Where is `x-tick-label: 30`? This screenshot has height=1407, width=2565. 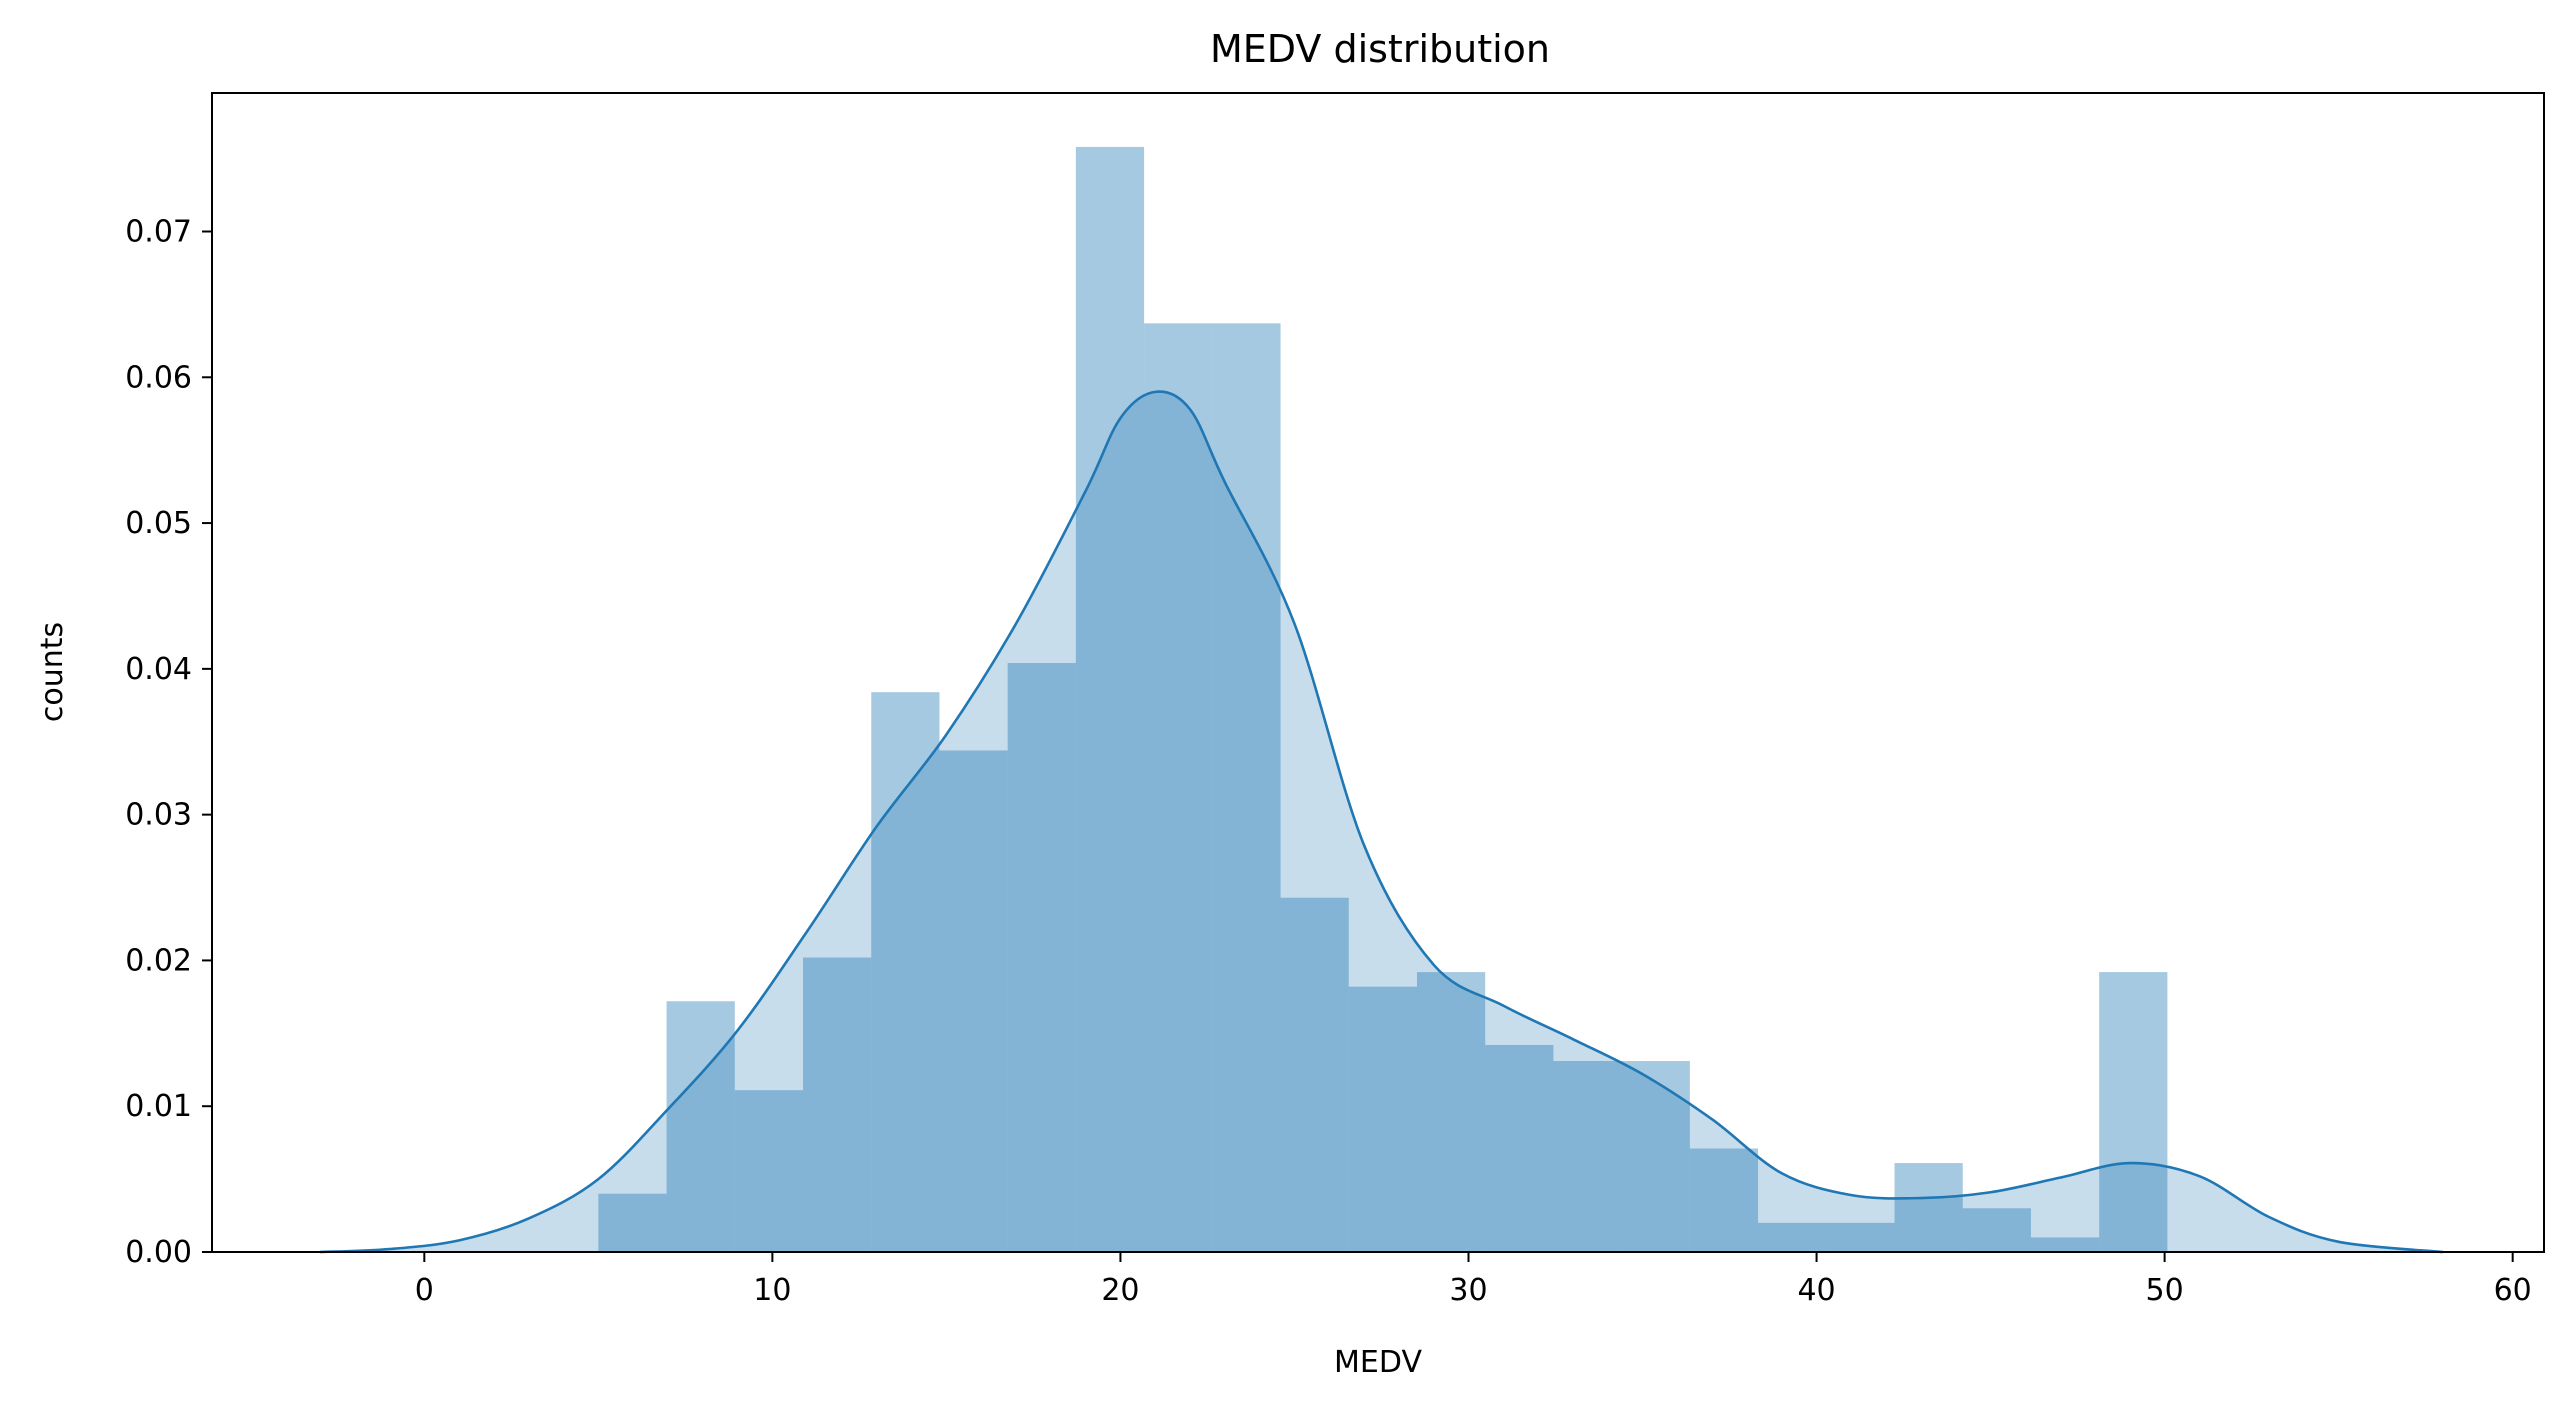
x-tick-label: 30 is located at coordinates (1468, 1290).